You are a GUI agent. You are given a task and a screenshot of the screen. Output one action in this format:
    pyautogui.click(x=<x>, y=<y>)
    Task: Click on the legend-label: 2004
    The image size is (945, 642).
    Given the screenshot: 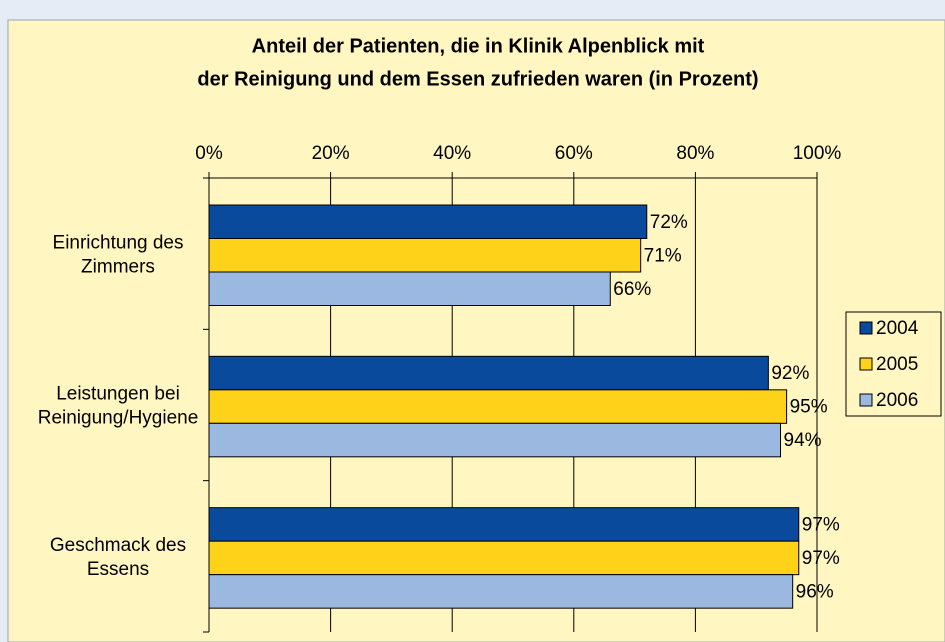 What is the action you would take?
    pyautogui.click(x=897, y=328)
    